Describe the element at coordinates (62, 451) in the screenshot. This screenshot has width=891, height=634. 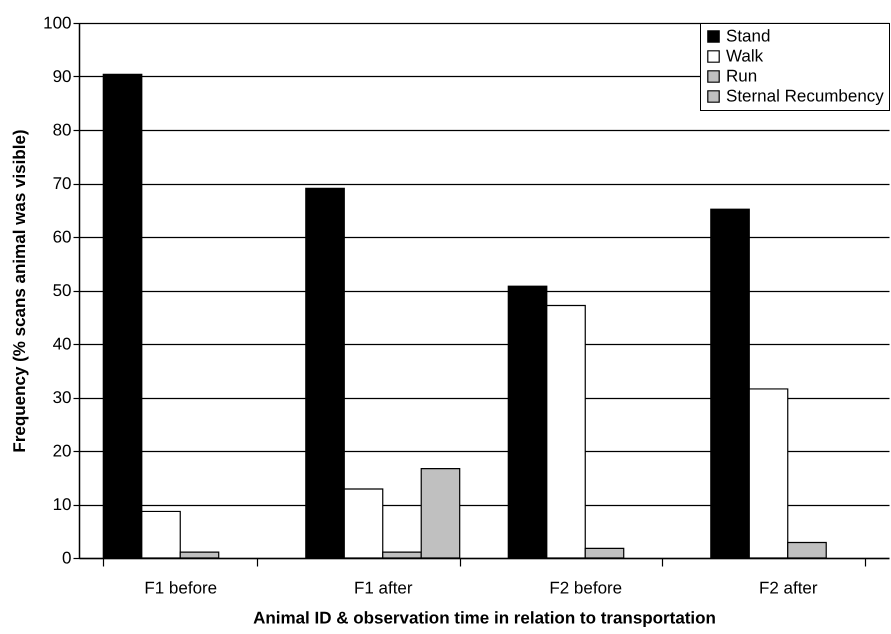
I see `y-tick-label: 20` at that location.